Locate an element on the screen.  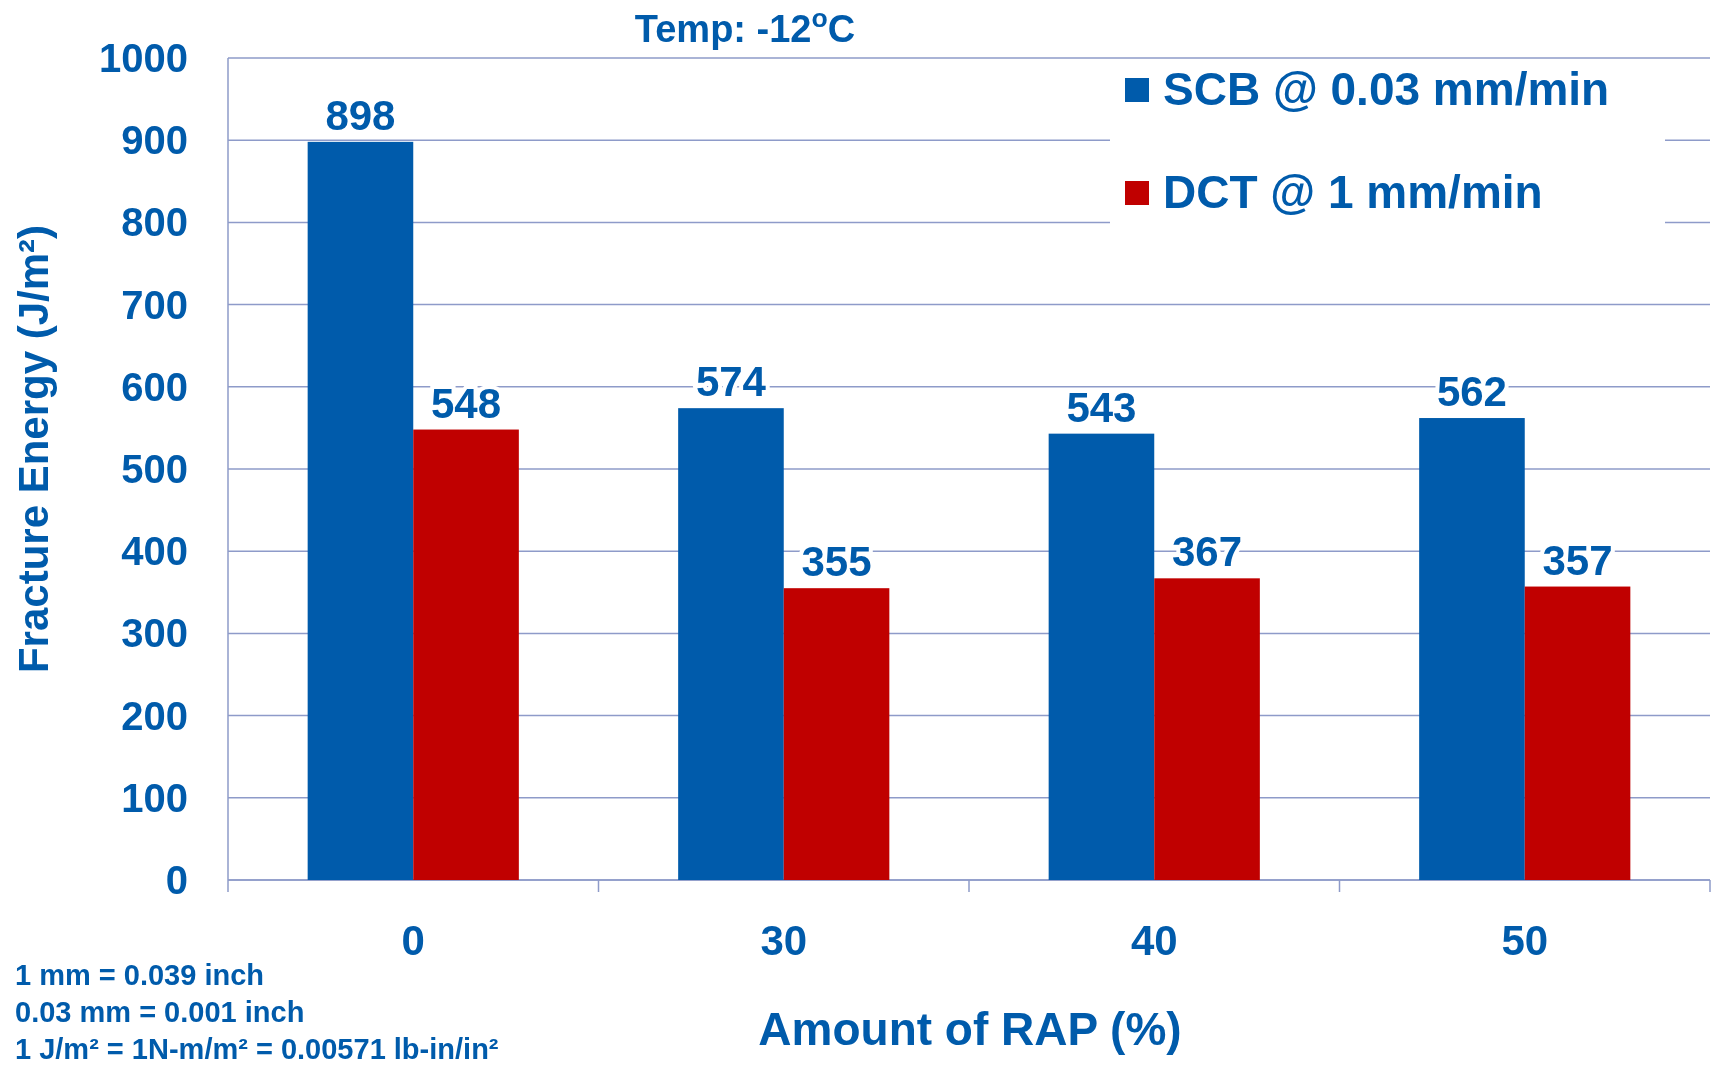
y-tick-label: 1000 is located at coordinates (143, 58).